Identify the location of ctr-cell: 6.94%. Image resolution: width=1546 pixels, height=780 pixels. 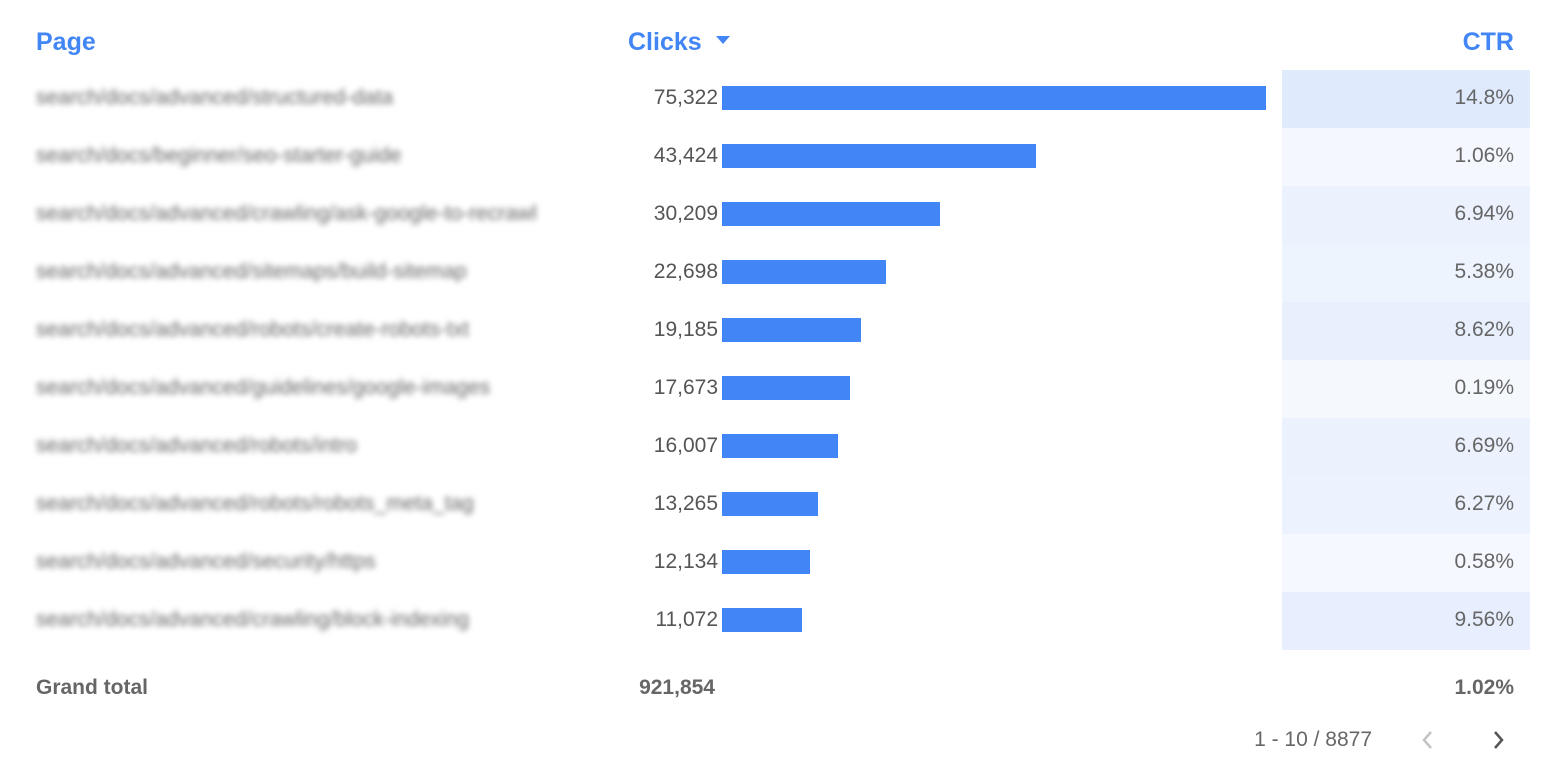
(1406, 215).